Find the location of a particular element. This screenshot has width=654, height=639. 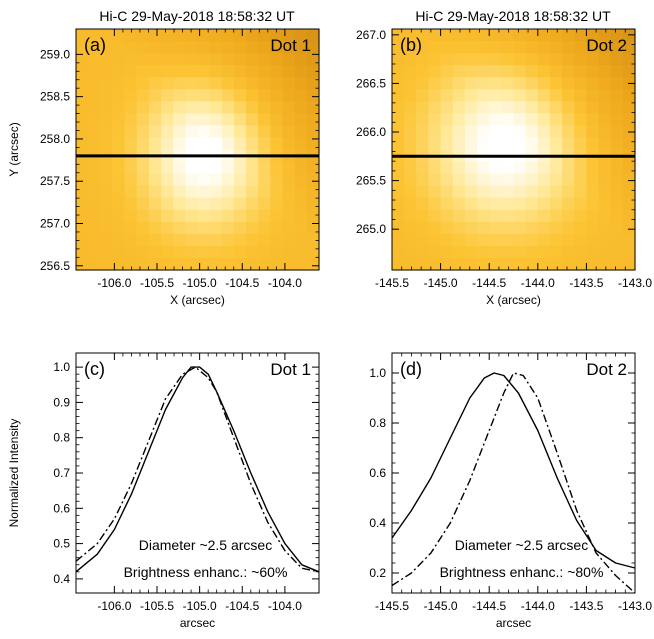

panel-b-xtick-label: -145.0 is located at coordinates (441, 283).